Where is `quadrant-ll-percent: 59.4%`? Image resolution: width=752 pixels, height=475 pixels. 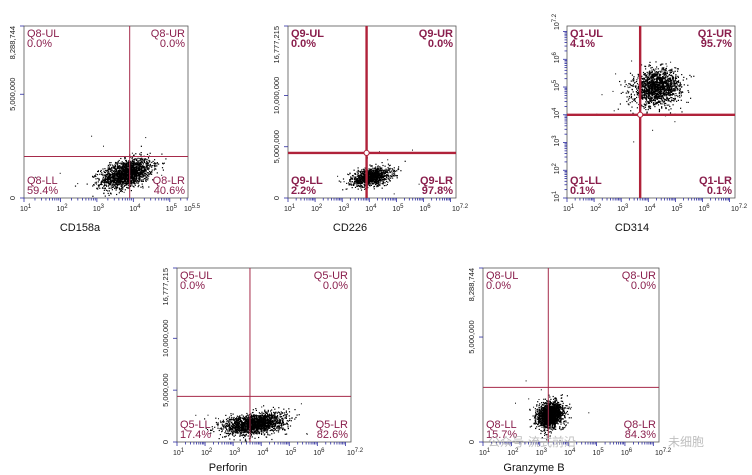
quadrant-ll-percent: 59.4% is located at coordinates (42, 191).